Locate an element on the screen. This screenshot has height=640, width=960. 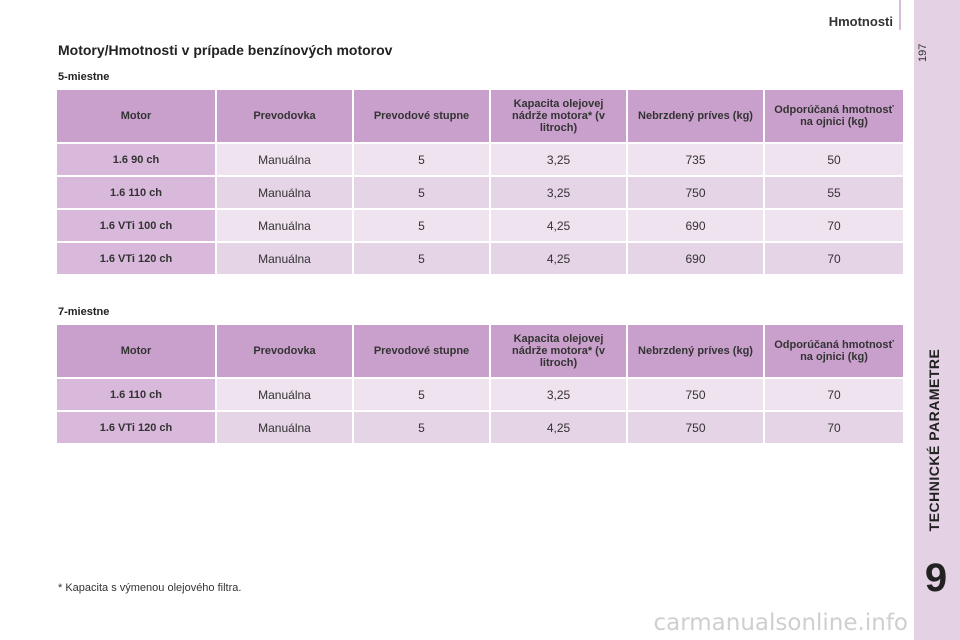
section-title-7-seats: 7-miestne is located at coordinates (84, 312).